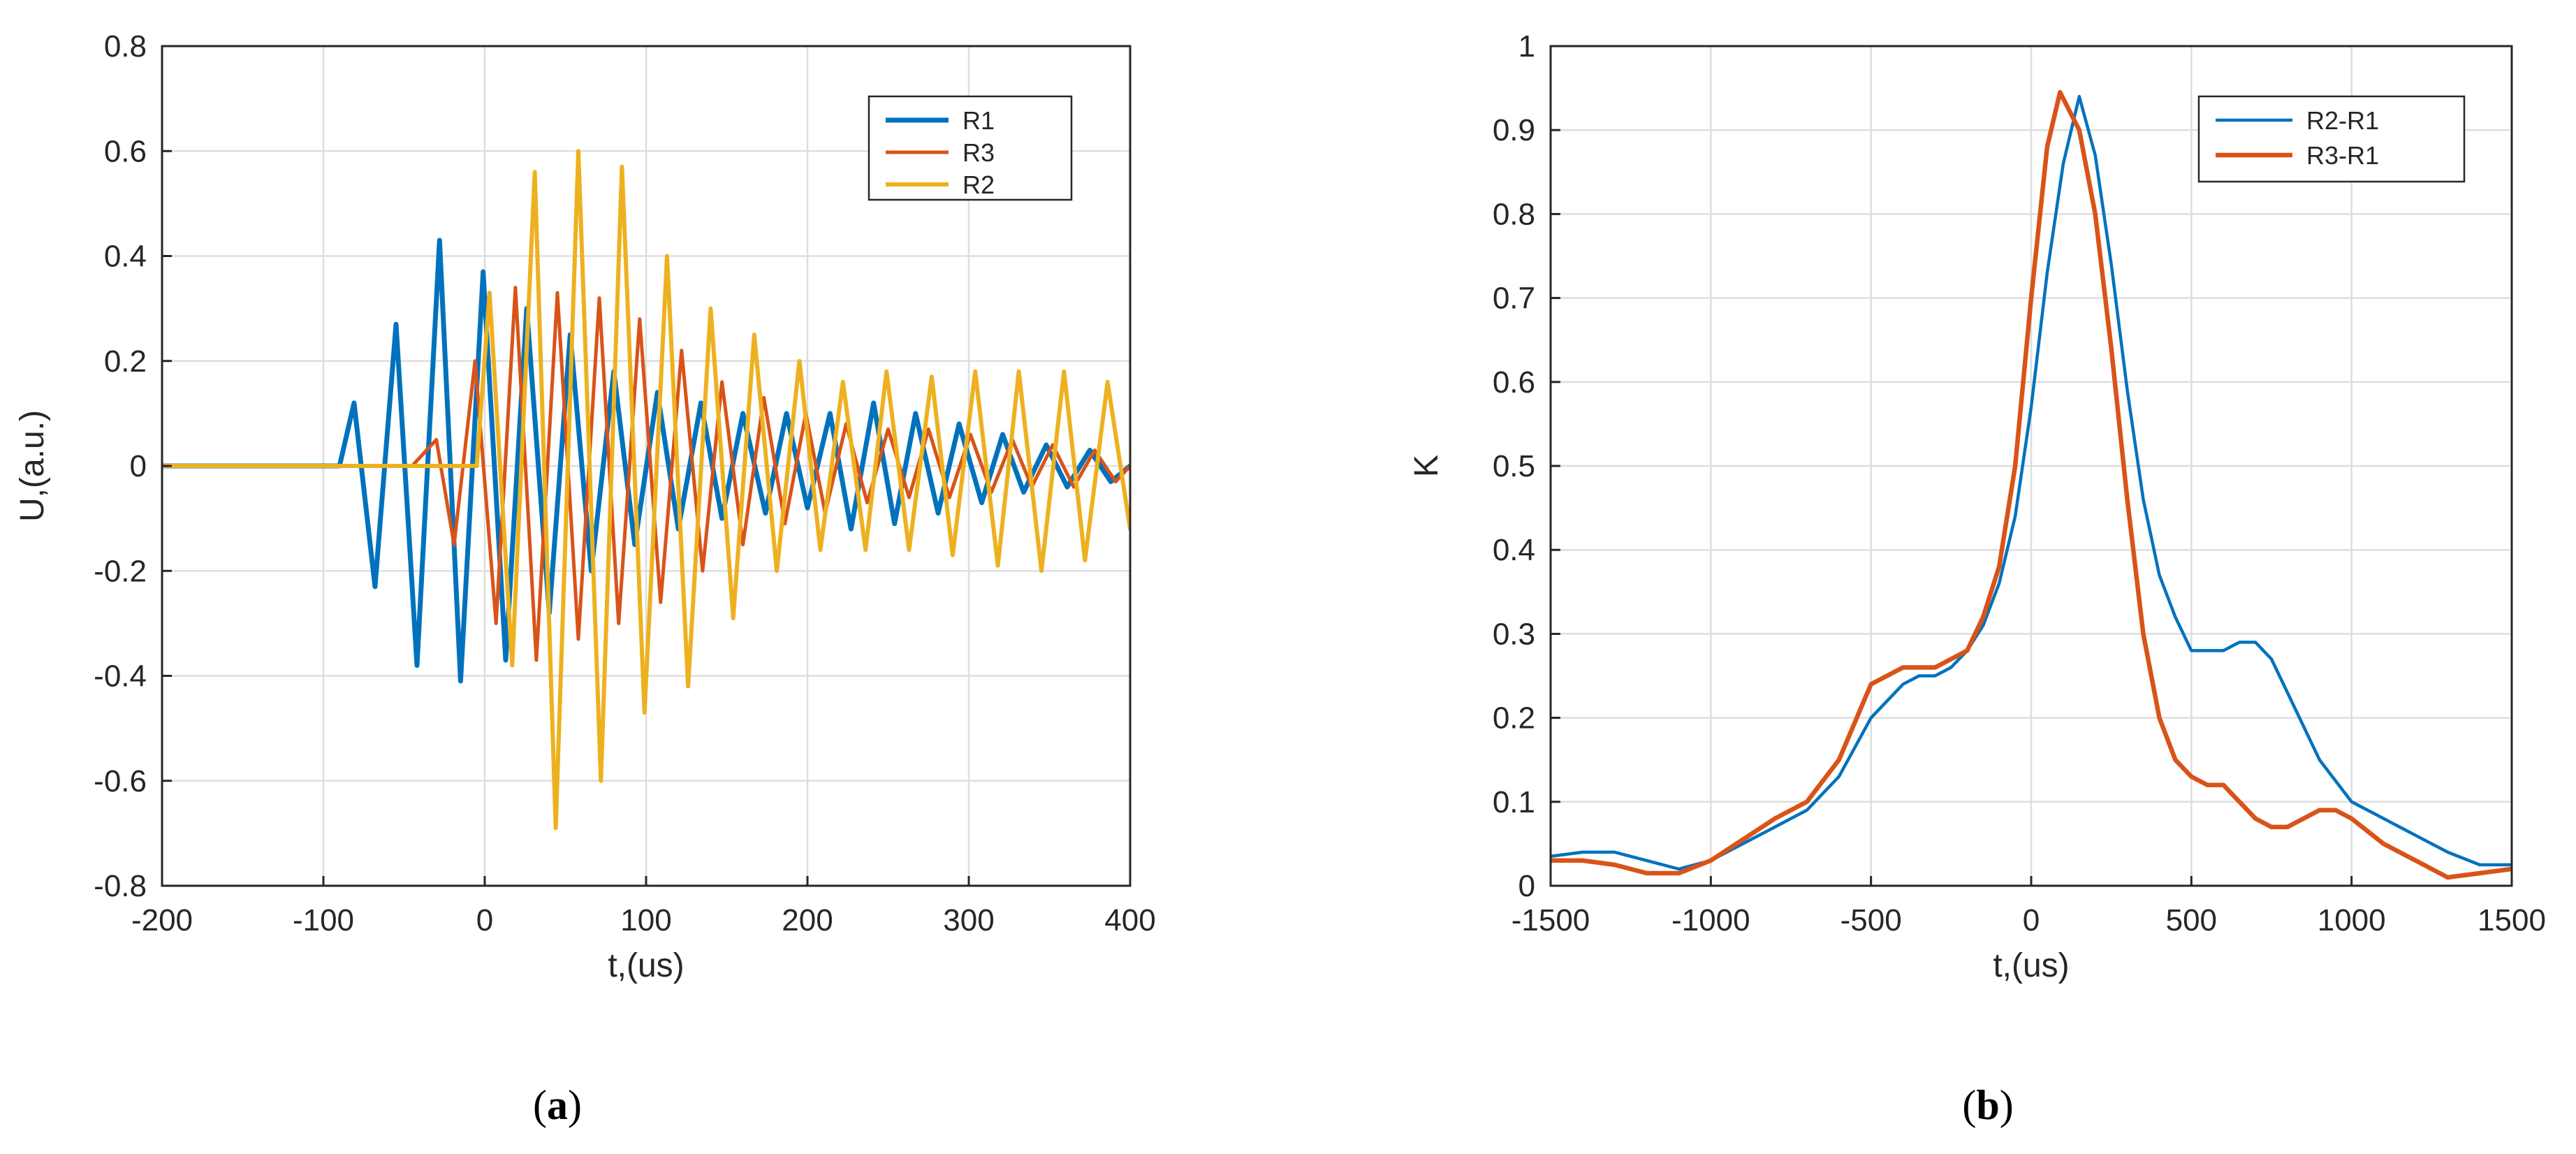  I want to click on legend: R2-R1 R3-R1, so click(2331, 139).